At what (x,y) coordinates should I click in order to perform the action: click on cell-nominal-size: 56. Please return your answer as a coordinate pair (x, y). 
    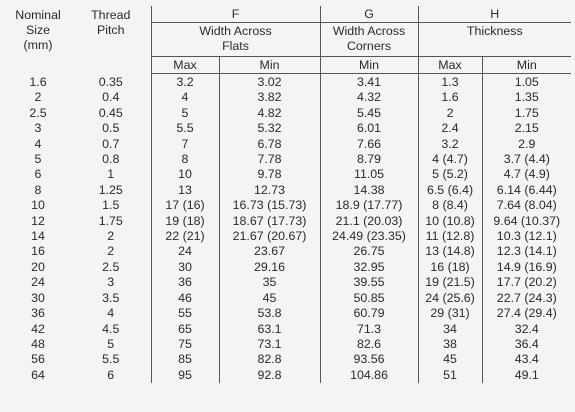
    Looking at the image, I should click on (38, 359).